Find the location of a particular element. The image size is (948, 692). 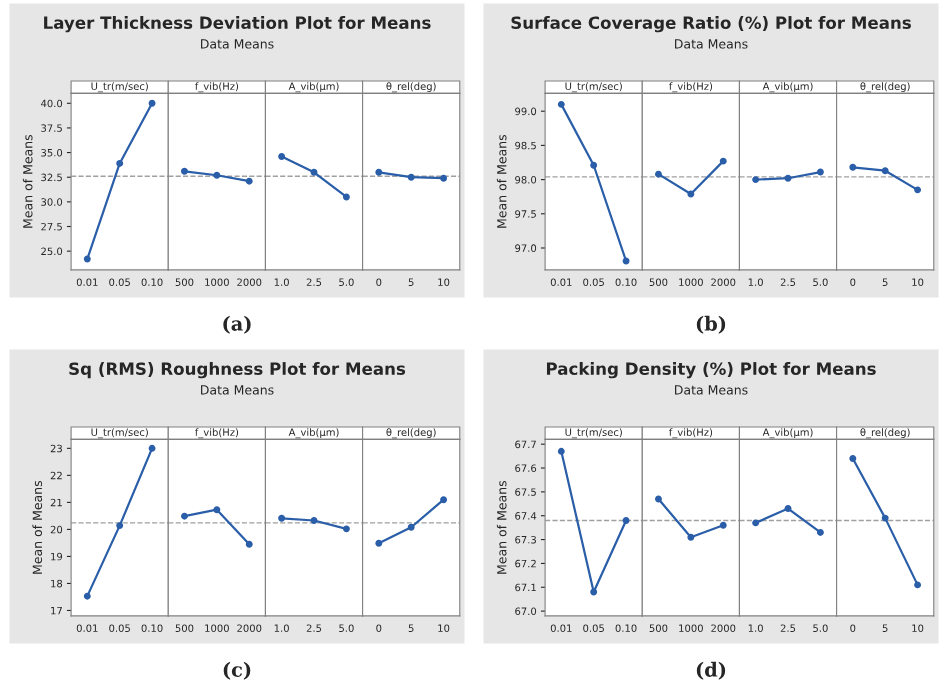

text: (c) is located at coordinates (237, 670).